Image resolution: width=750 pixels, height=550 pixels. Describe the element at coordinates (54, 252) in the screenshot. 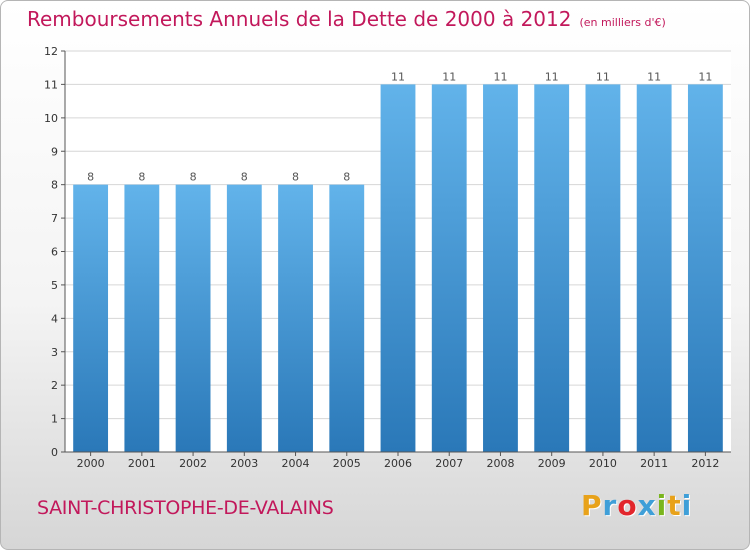

I see `y-tick-label: 6` at that location.